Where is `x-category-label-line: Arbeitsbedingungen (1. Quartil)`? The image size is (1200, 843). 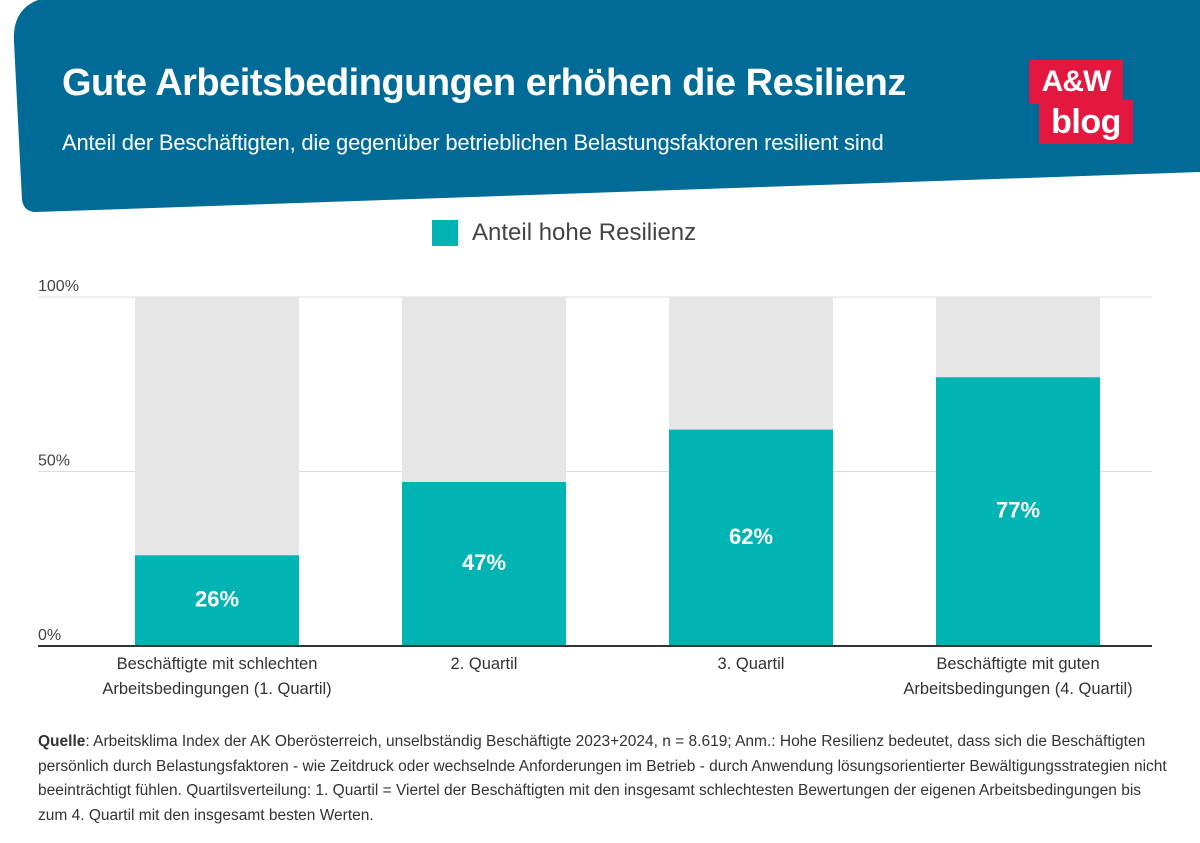 x-category-label-line: Arbeitsbedingungen (1. Quartil) is located at coordinates (216, 689).